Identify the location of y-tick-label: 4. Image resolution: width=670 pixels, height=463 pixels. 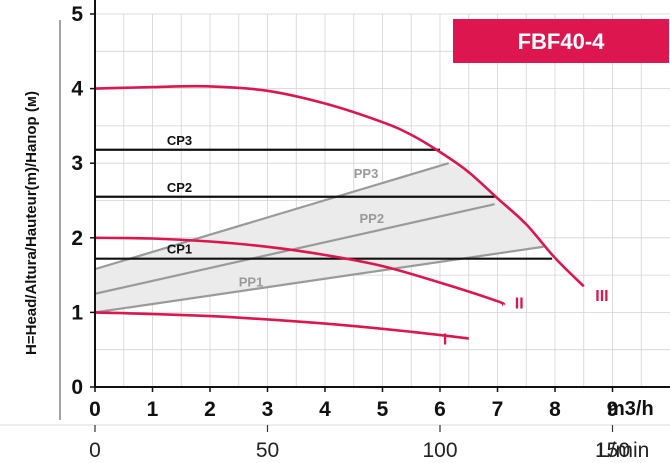
(77, 89).